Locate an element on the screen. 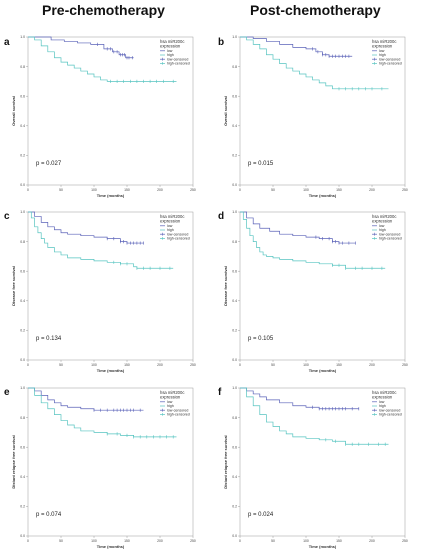 The height and width of the screenshot is (550, 423). p-value: p = 0.015 is located at coordinates (261, 164).